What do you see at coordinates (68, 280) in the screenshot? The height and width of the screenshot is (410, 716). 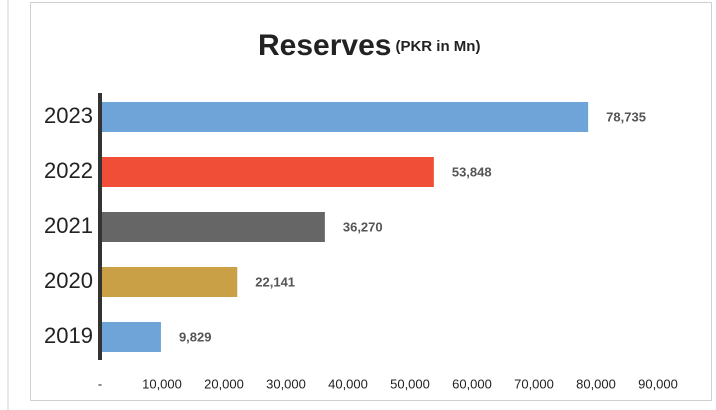 I see `y-tick-label: 2020` at bounding box center [68, 280].